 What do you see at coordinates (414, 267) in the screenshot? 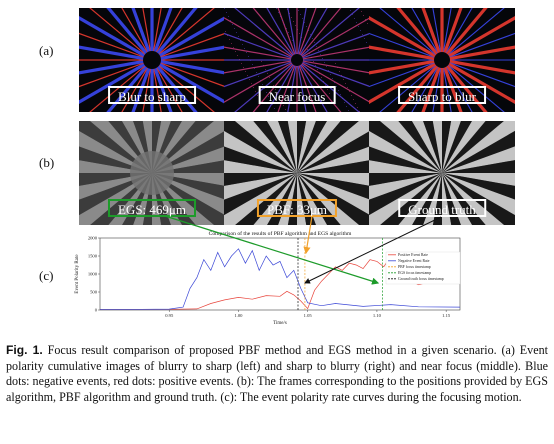
I see `legend-label: PBF focus timestamp` at bounding box center [414, 267].